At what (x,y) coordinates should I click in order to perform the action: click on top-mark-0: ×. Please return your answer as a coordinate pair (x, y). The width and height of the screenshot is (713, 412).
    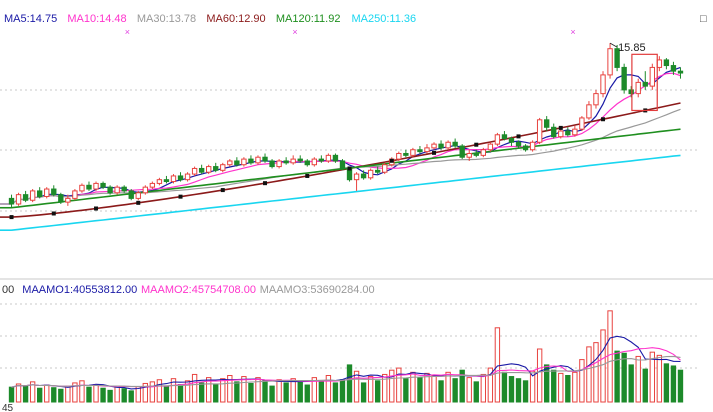
    Looking at the image, I should click on (127, 32).